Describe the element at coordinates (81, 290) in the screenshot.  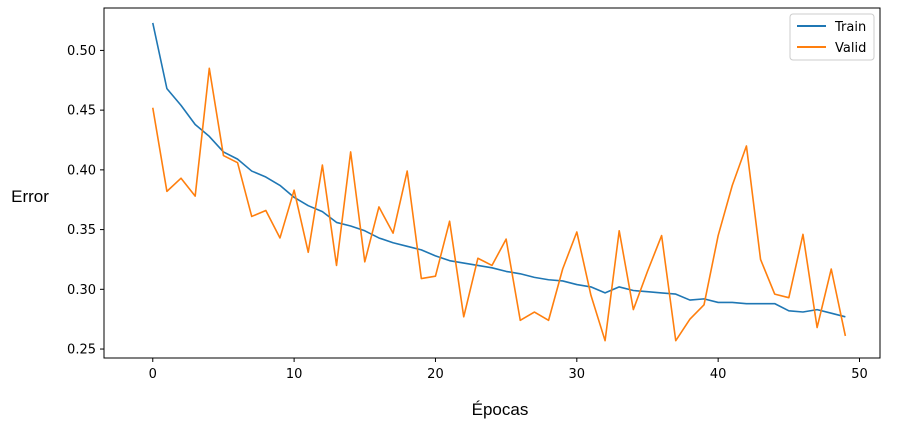
I see `y-tick-label: 0.30` at that location.